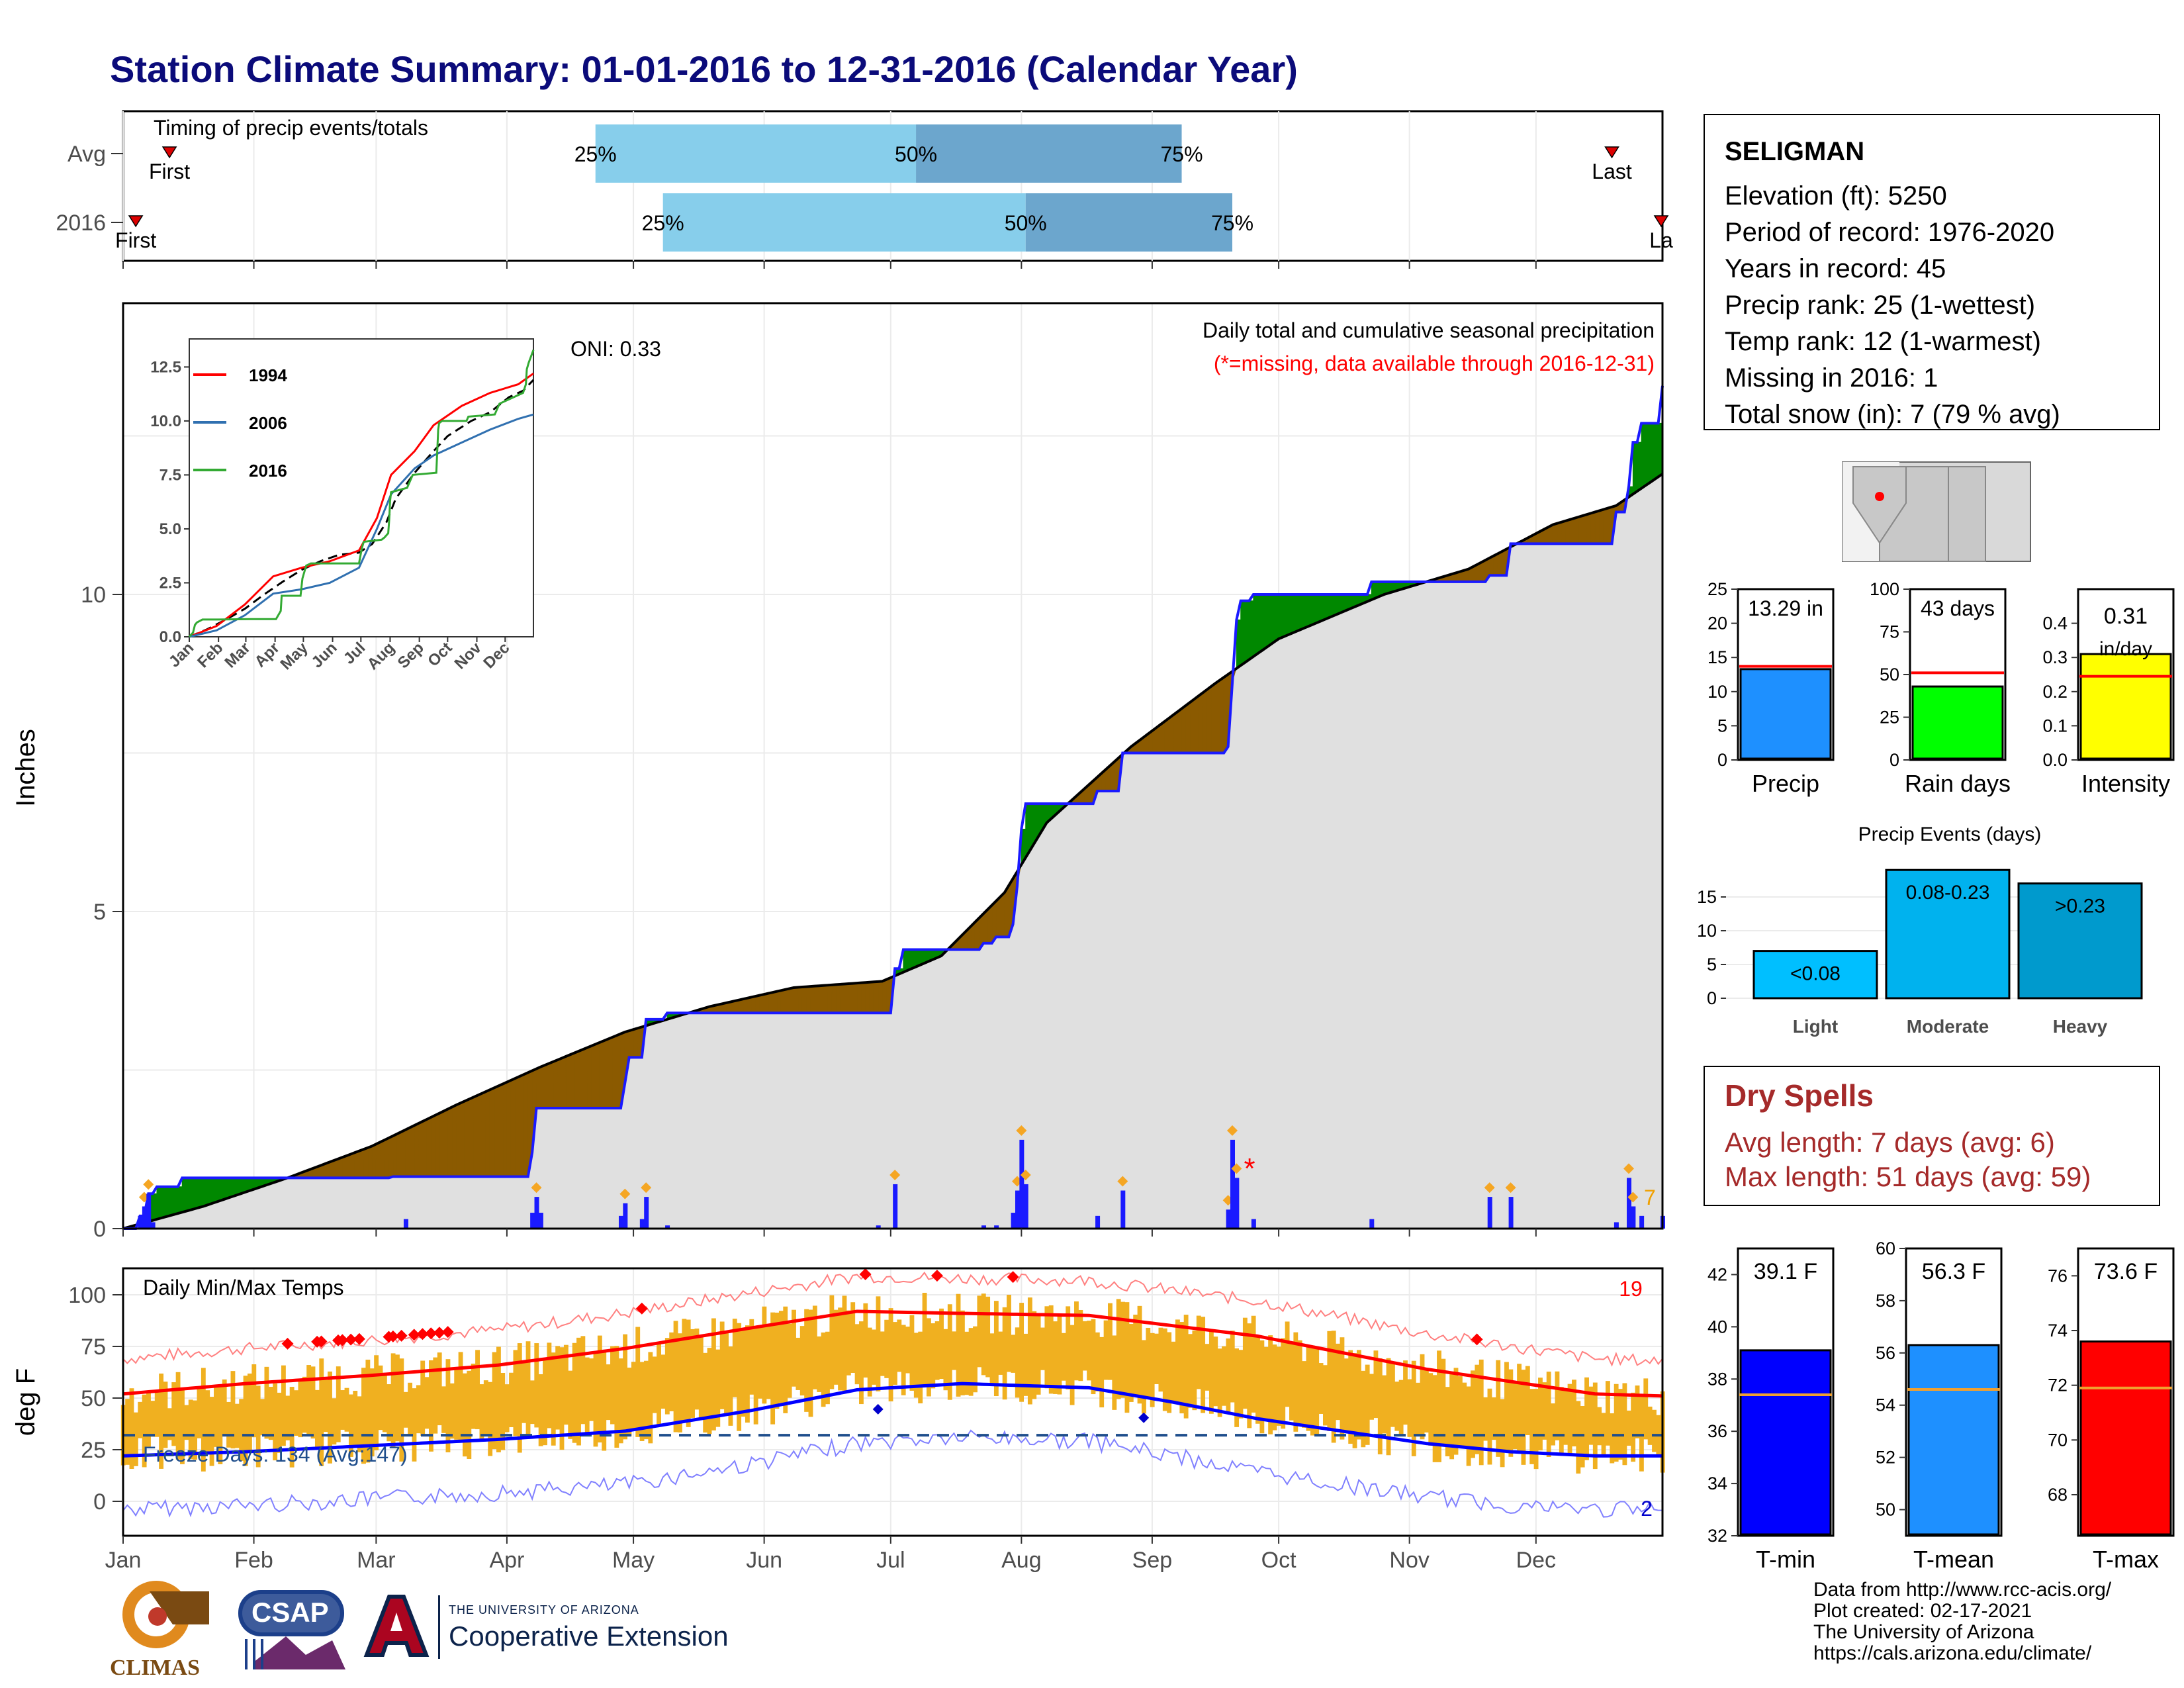 The width and height of the screenshot is (2184, 1688). Describe the element at coordinates (1661, 240) in the screenshot. I see `timing-event-label: La` at that location.